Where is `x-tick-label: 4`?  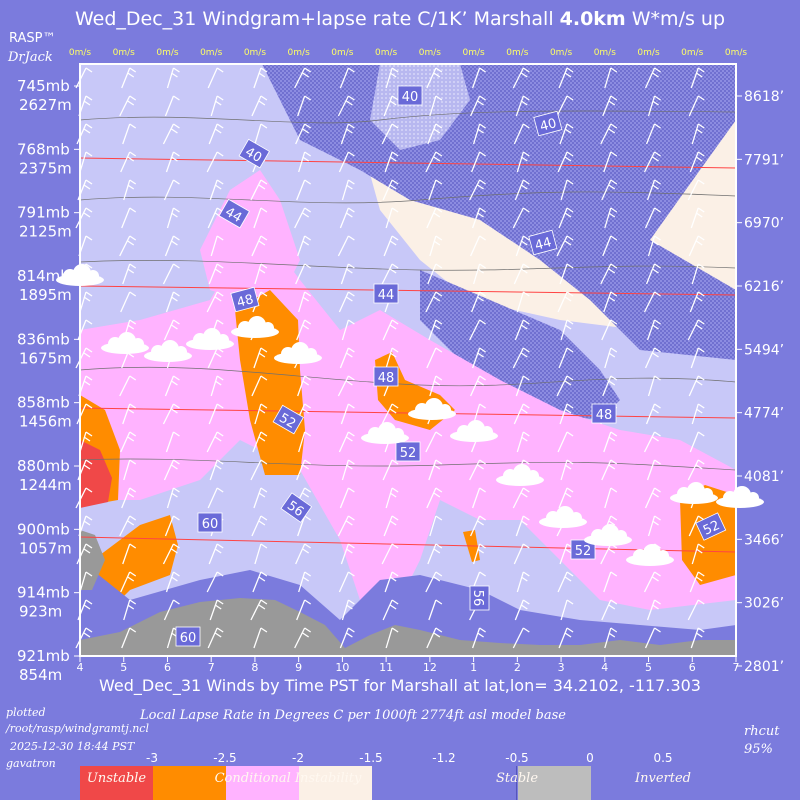 x-tick-label: 4 is located at coordinates (80, 667).